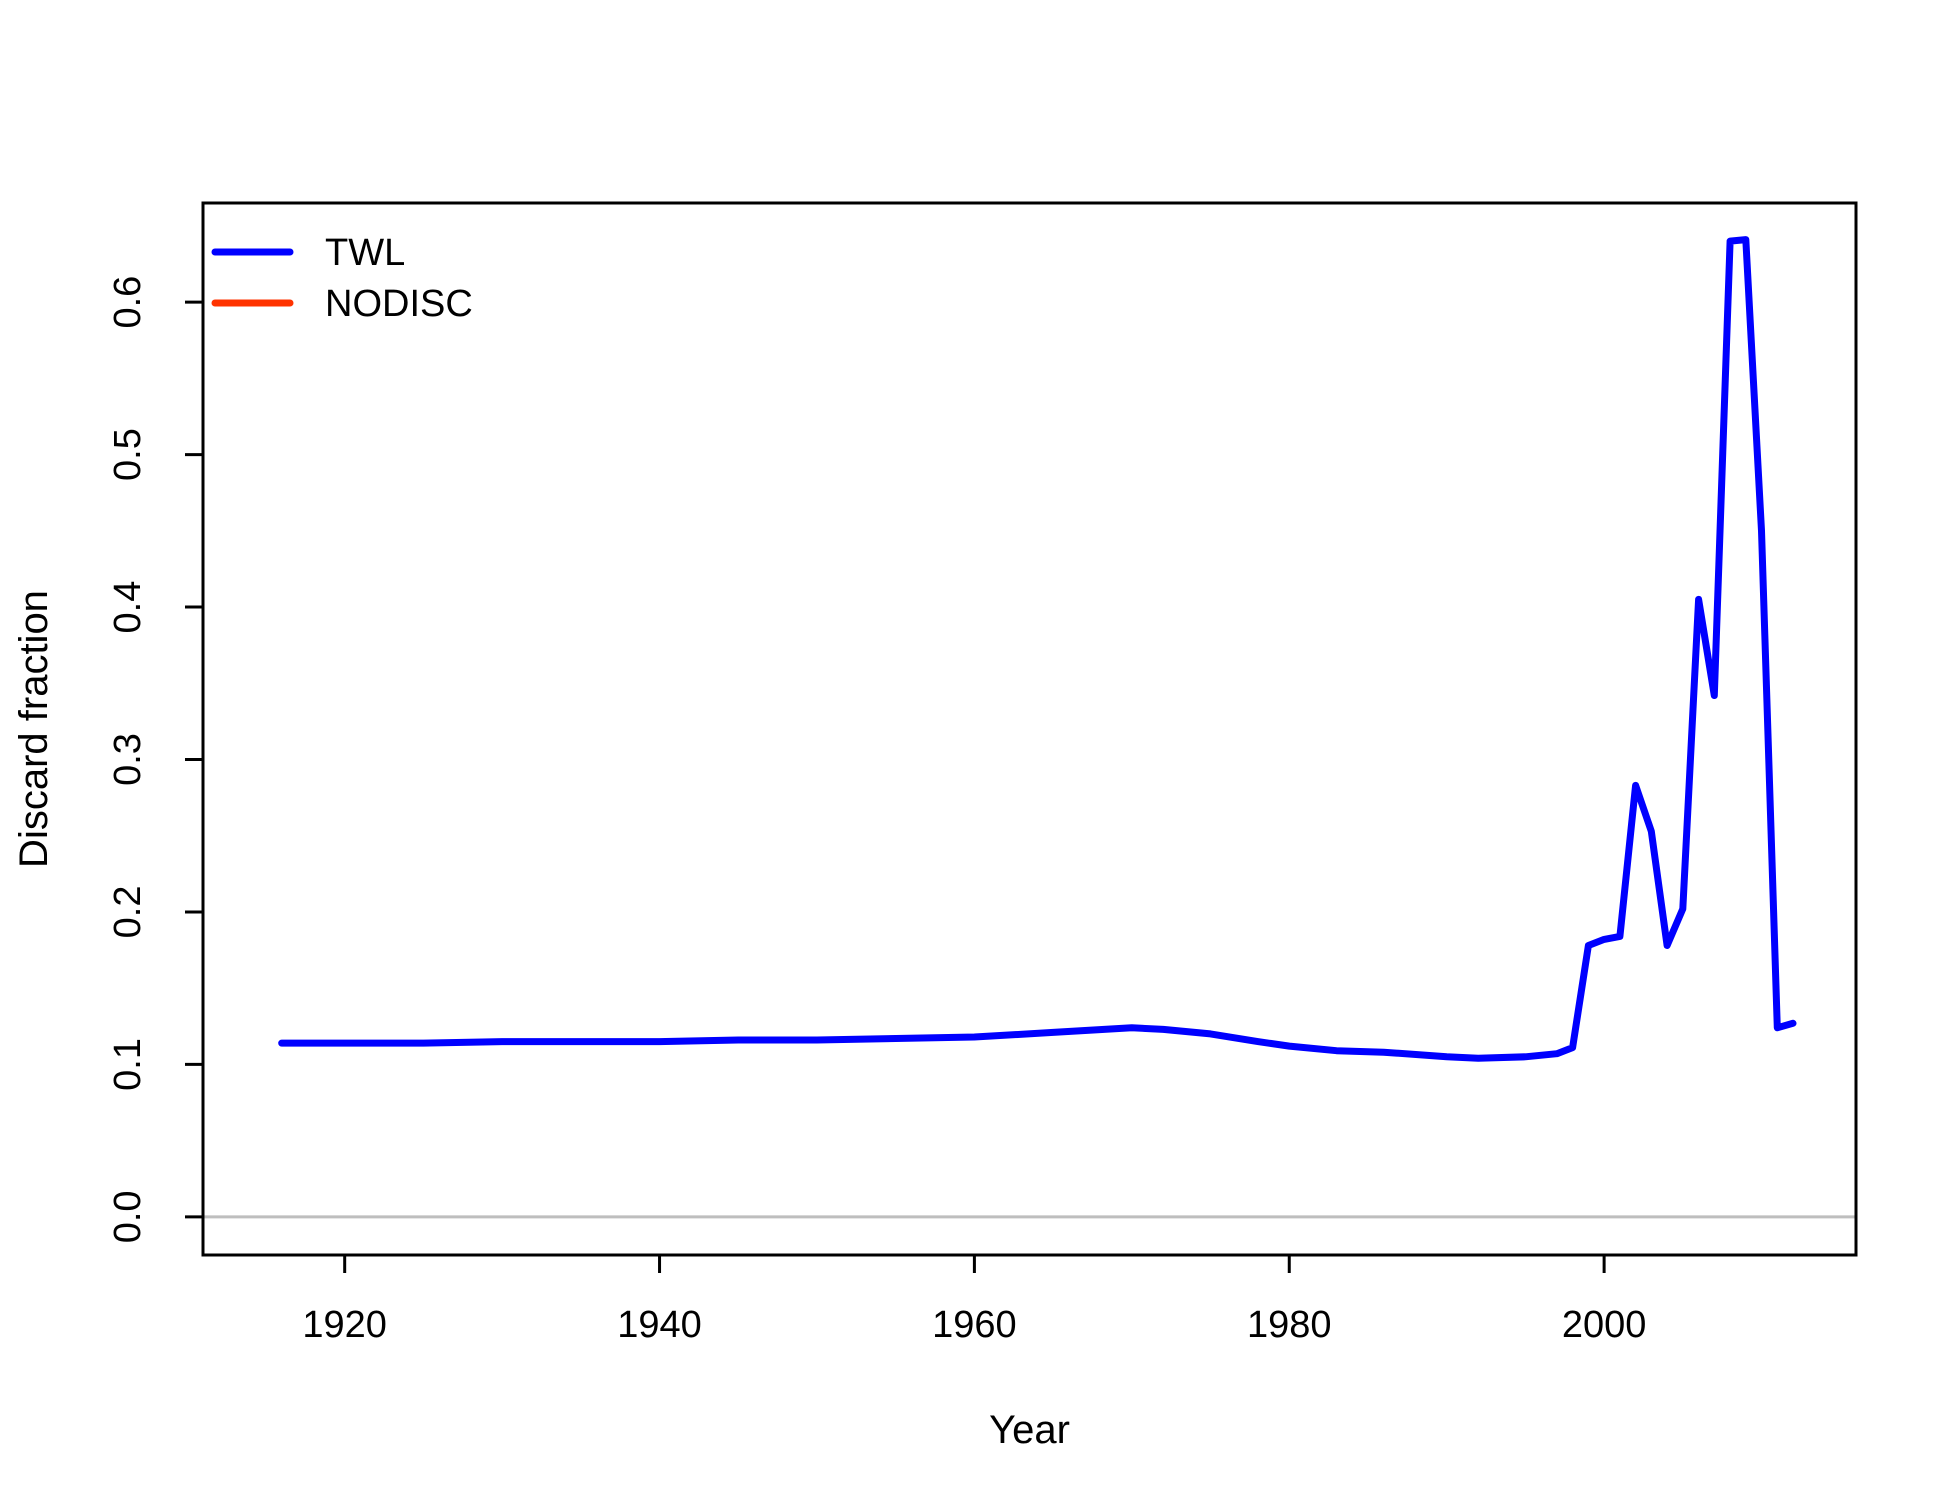 The width and height of the screenshot is (1950, 1500). I want to click on y-tick-label: 0.4, so click(128, 607).